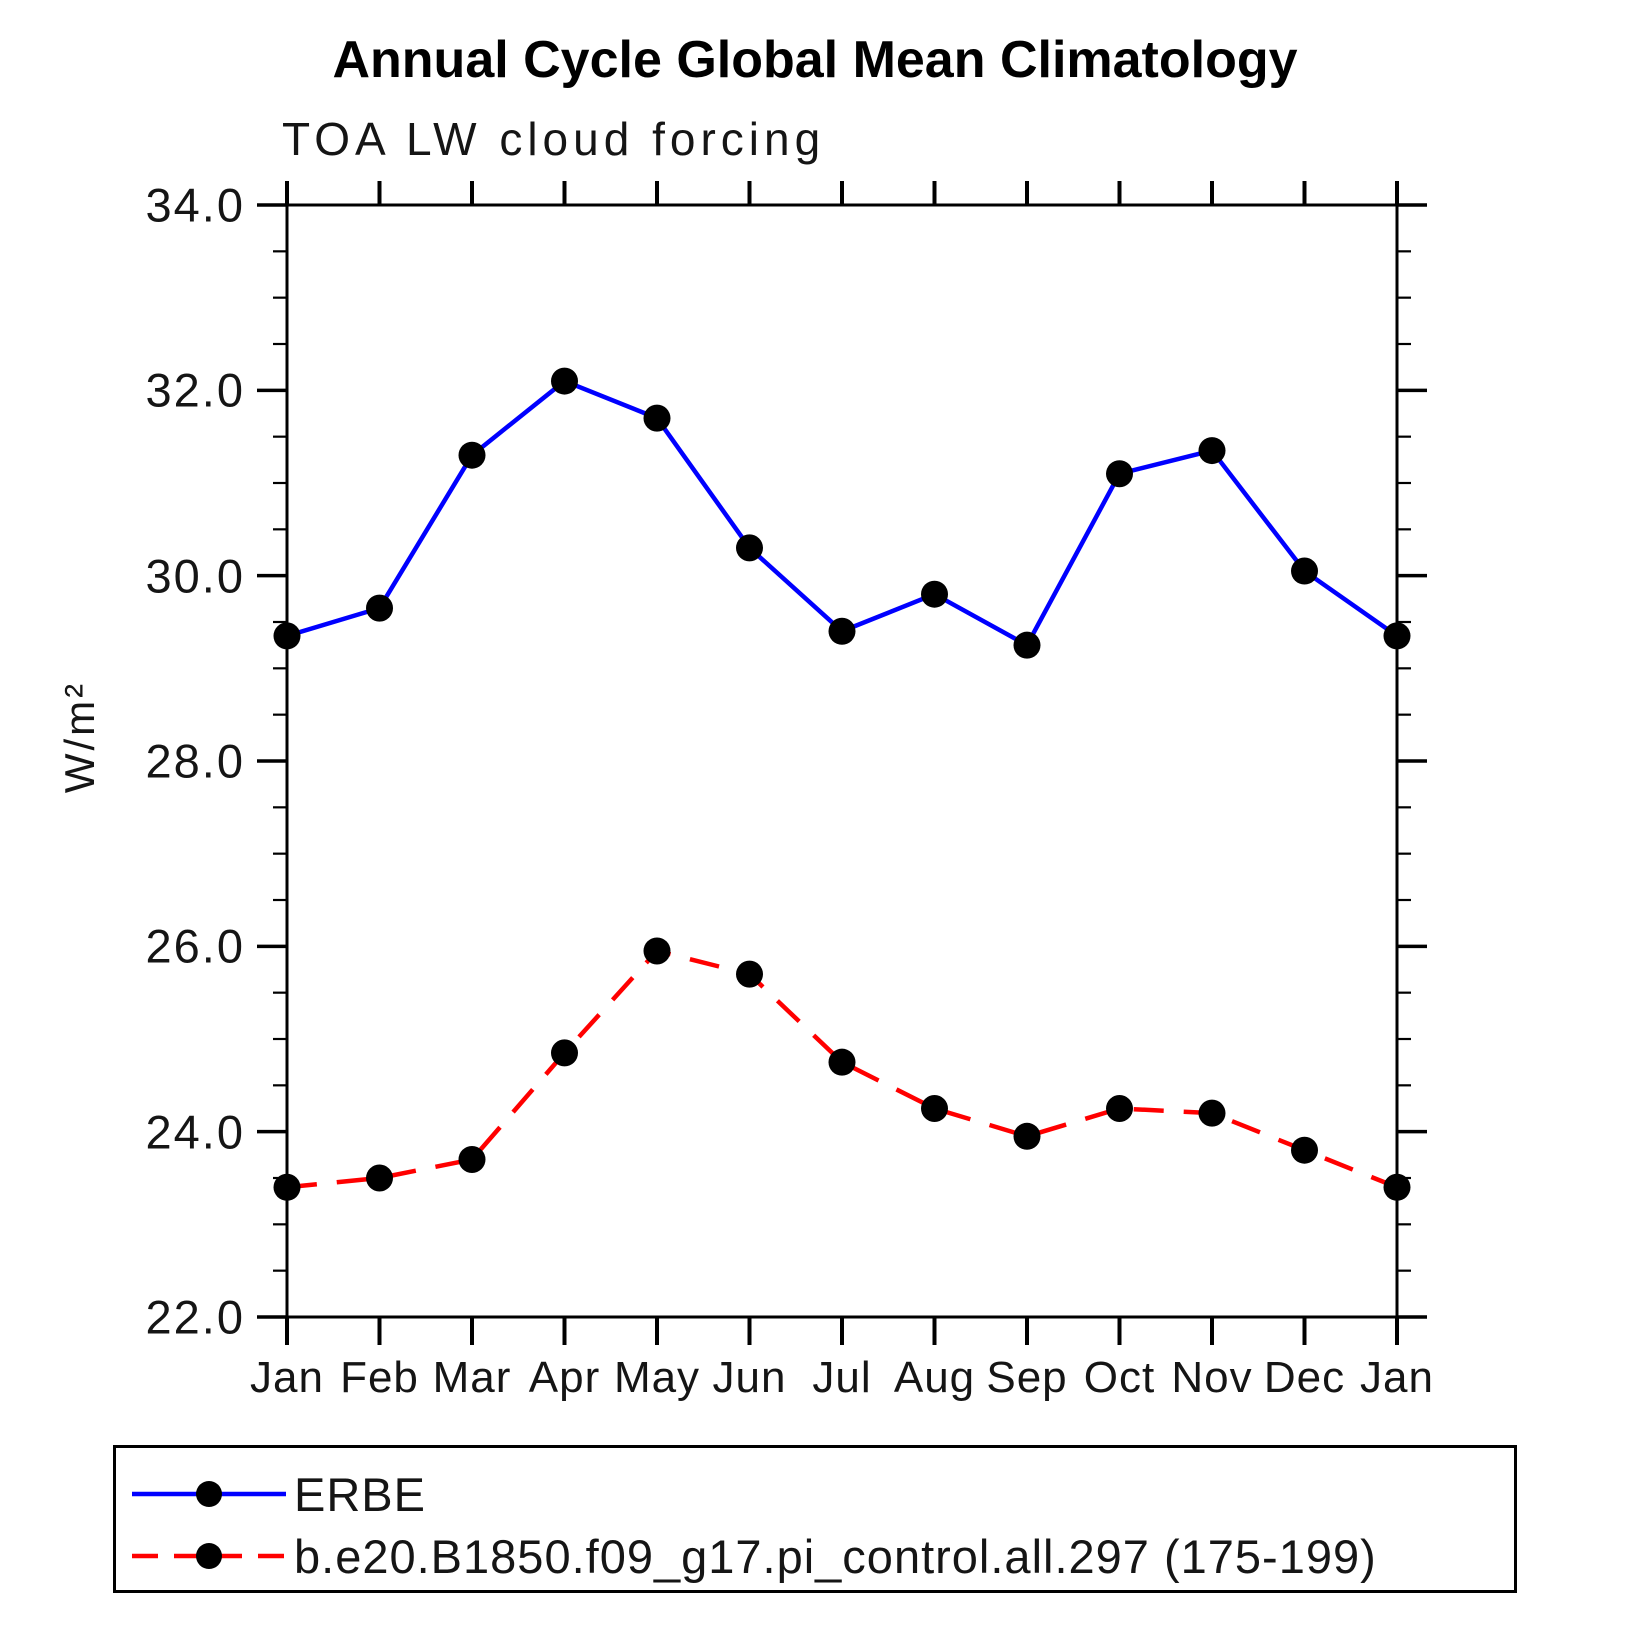 The height and width of the screenshot is (1630, 1630). Describe the element at coordinates (1304, 1377) in the screenshot. I see `x-tick-label: Dec` at that location.